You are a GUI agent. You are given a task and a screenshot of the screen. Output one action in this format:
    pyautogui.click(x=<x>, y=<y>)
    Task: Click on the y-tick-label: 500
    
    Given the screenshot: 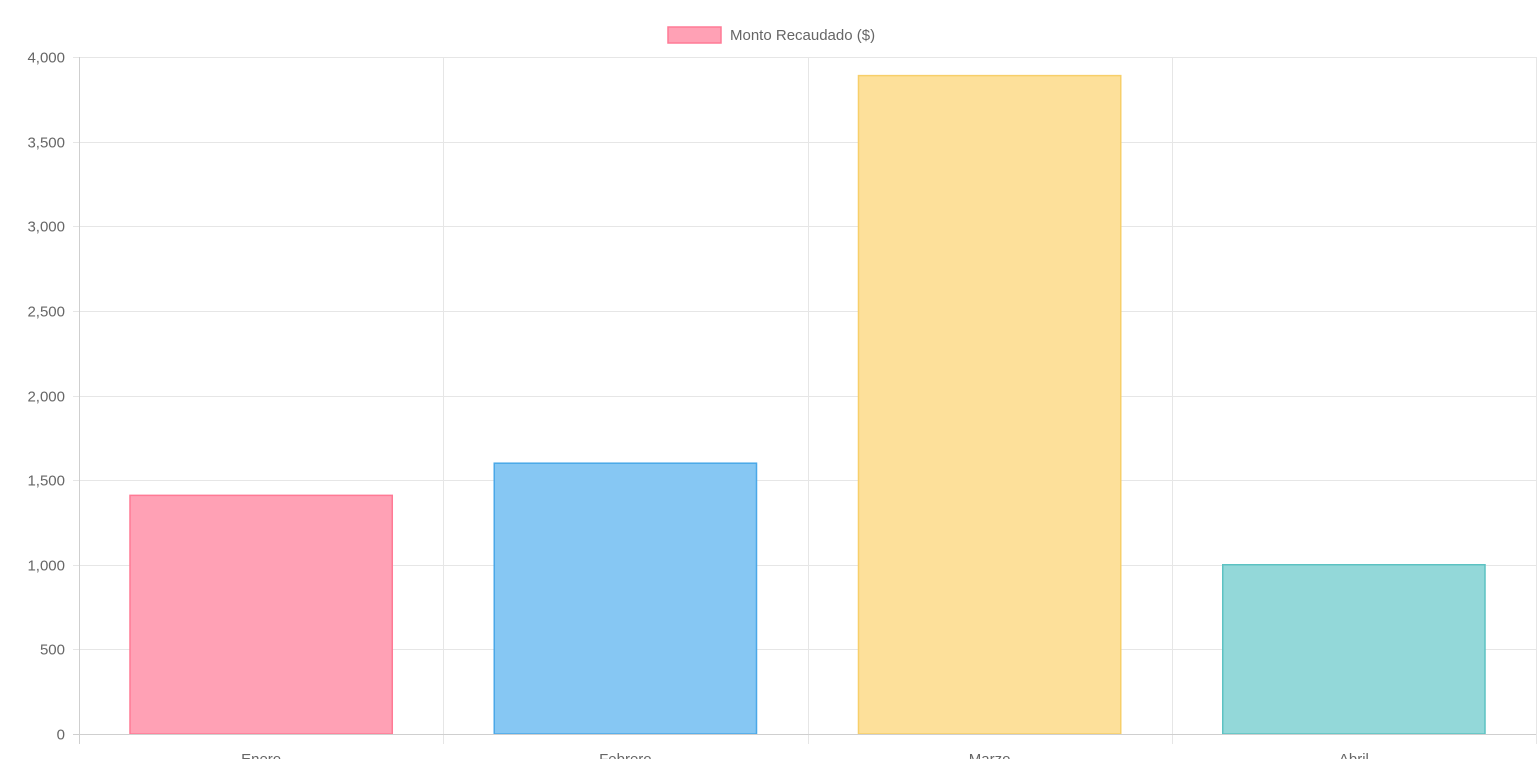 What is the action you would take?
    pyautogui.click(x=52, y=650)
    